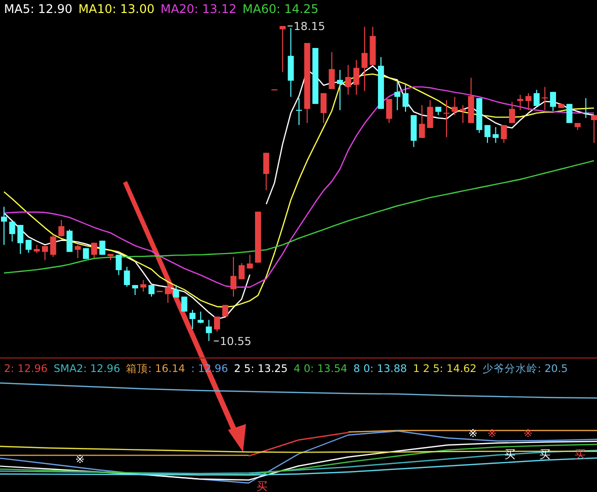 This screenshot has width=597, height=492. I want to click on text: SMA2: 12.96, so click(87, 369).